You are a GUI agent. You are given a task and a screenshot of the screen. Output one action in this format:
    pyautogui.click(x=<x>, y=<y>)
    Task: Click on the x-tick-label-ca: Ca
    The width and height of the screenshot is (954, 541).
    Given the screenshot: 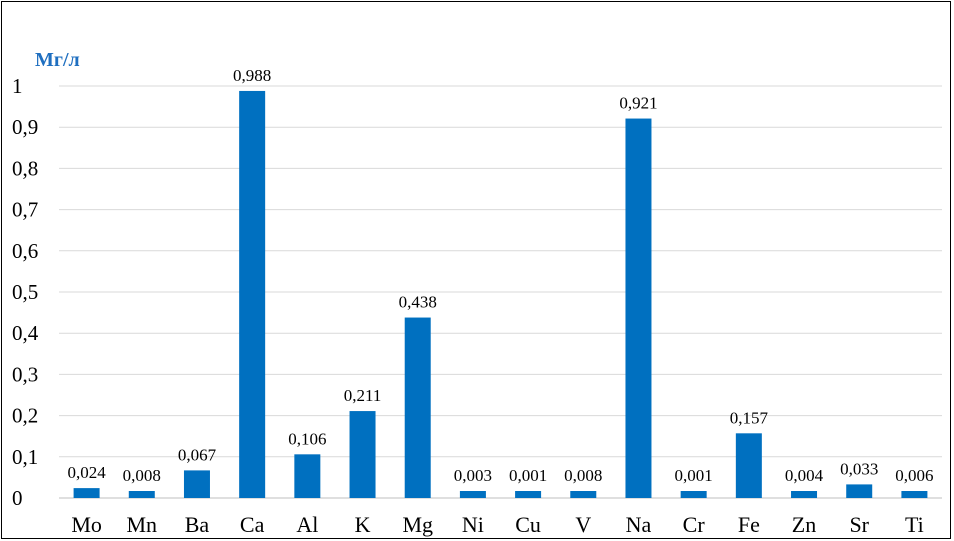 What is the action you would take?
    pyautogui.click(x=252, y=524)
    